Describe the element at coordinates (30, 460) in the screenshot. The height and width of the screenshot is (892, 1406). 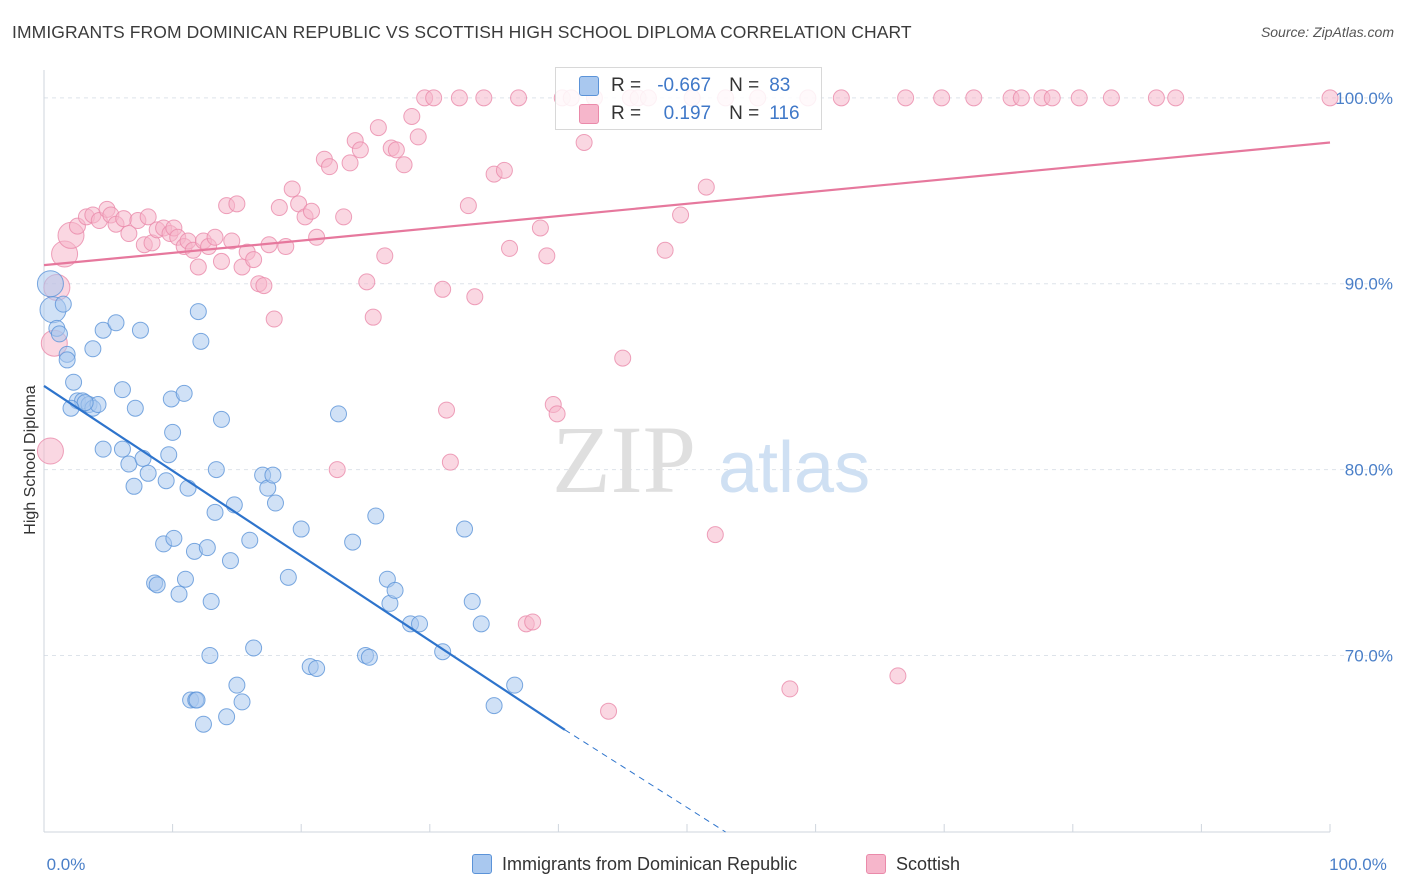
I see `y-axis-title: High School Diploma` at that location.